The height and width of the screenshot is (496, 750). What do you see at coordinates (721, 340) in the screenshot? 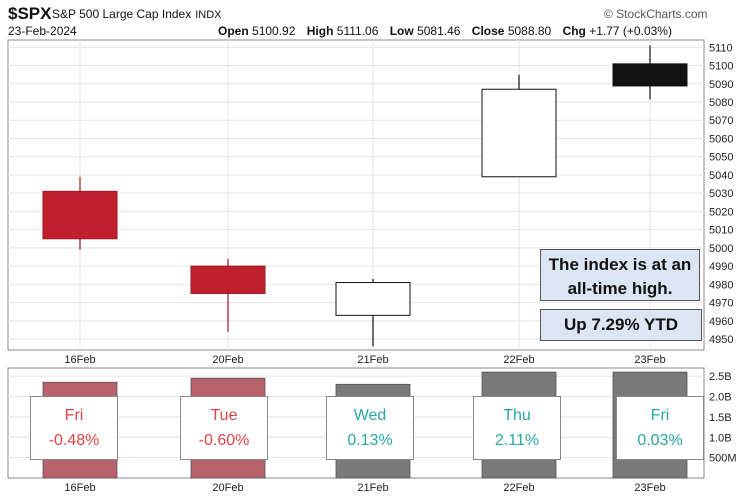
I see `price-tick-label: 4950` at bounding box center [721, 340].